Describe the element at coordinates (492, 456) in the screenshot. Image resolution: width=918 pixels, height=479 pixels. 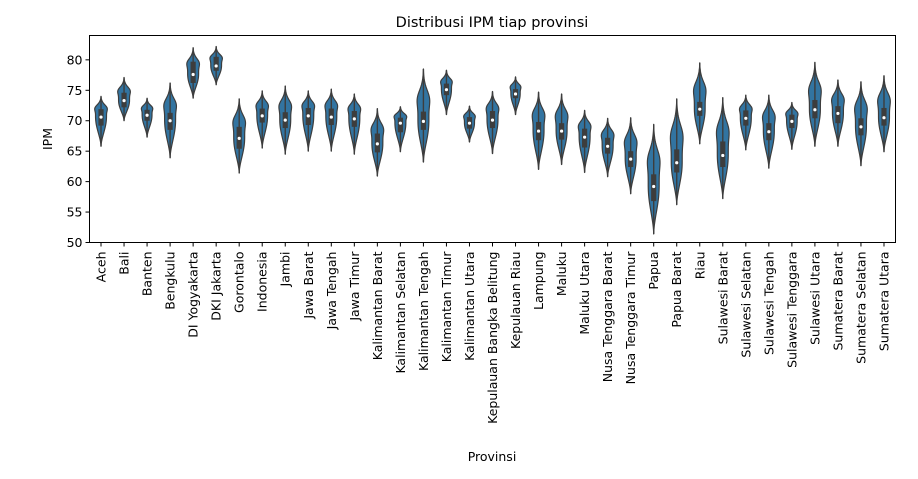
I see `x-axis-label: Provinsi` at that location.